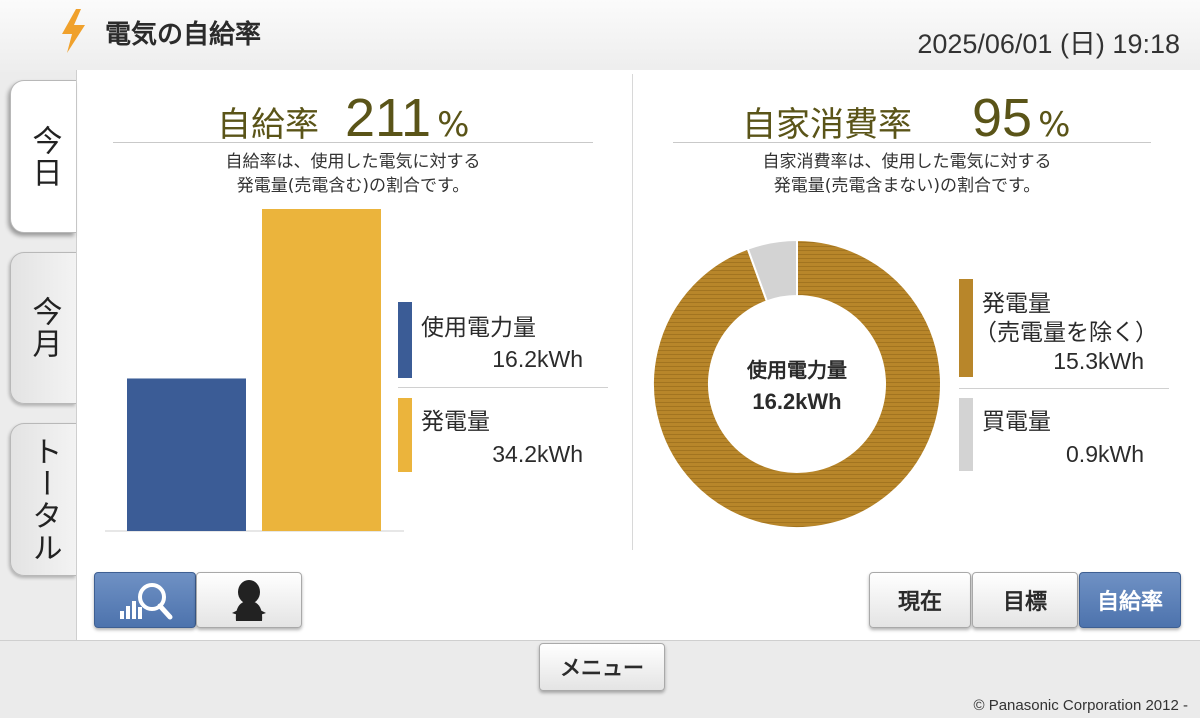  What do you see at coordinates (966, 328) in the screenshot?
I see `legend-swatch-generation-net` at bounding box center [966, 328].